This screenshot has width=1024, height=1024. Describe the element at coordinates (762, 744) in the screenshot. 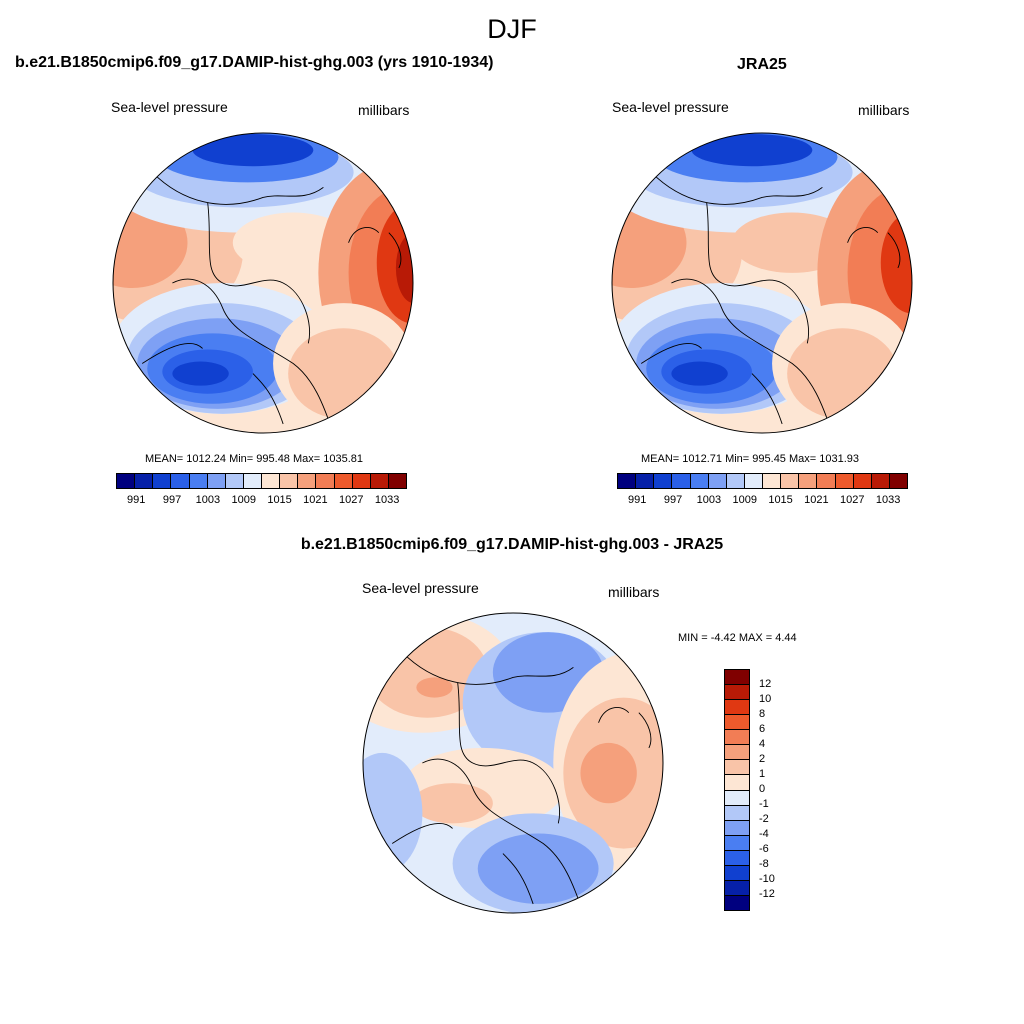

I see `diff-tick-label: 4` at that location.